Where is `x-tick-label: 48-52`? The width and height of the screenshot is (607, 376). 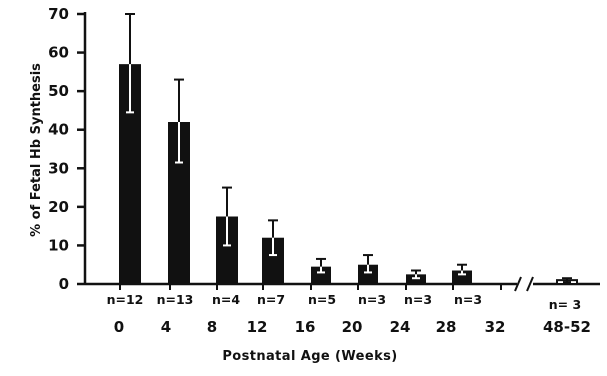
x-tick-label: 48-52 is located at coordinates (567, 327).